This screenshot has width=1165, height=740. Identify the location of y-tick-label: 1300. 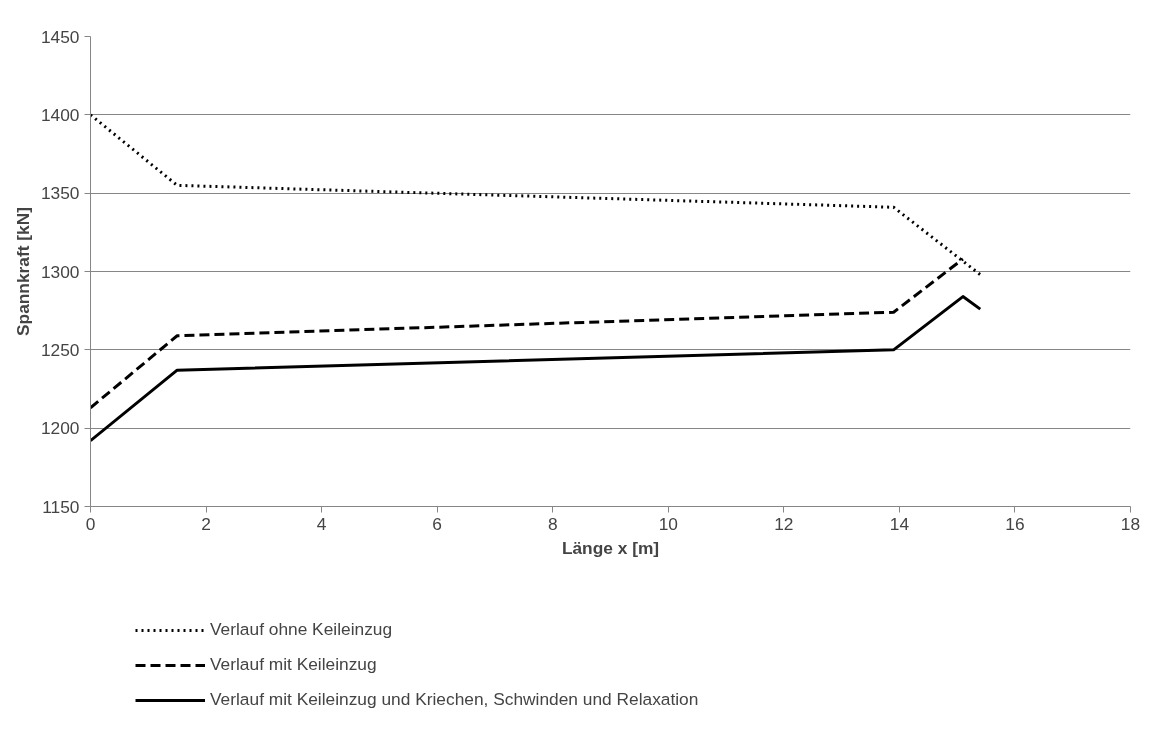
(60, 271).